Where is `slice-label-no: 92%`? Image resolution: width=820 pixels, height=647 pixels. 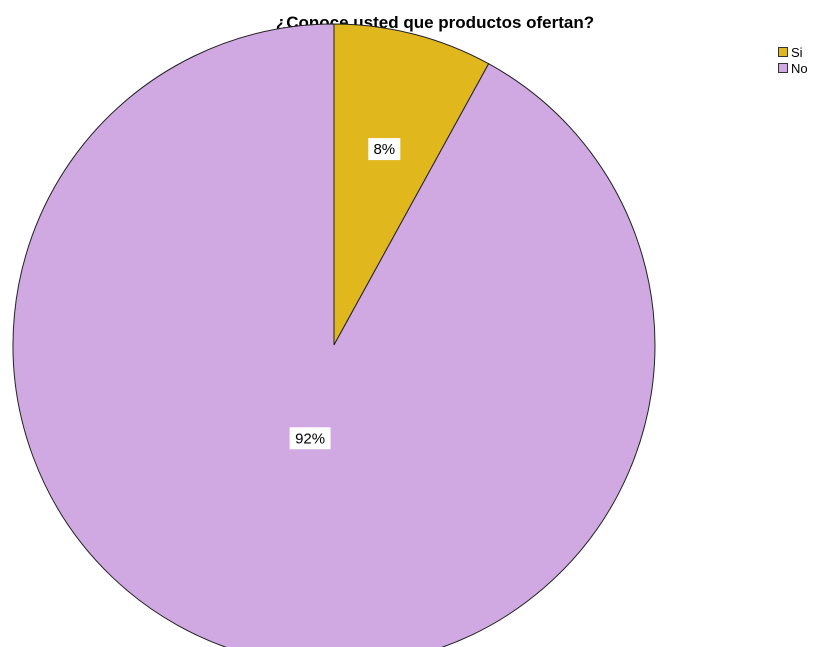
slice-label-no: 92% is located at coordinates (310, 438).